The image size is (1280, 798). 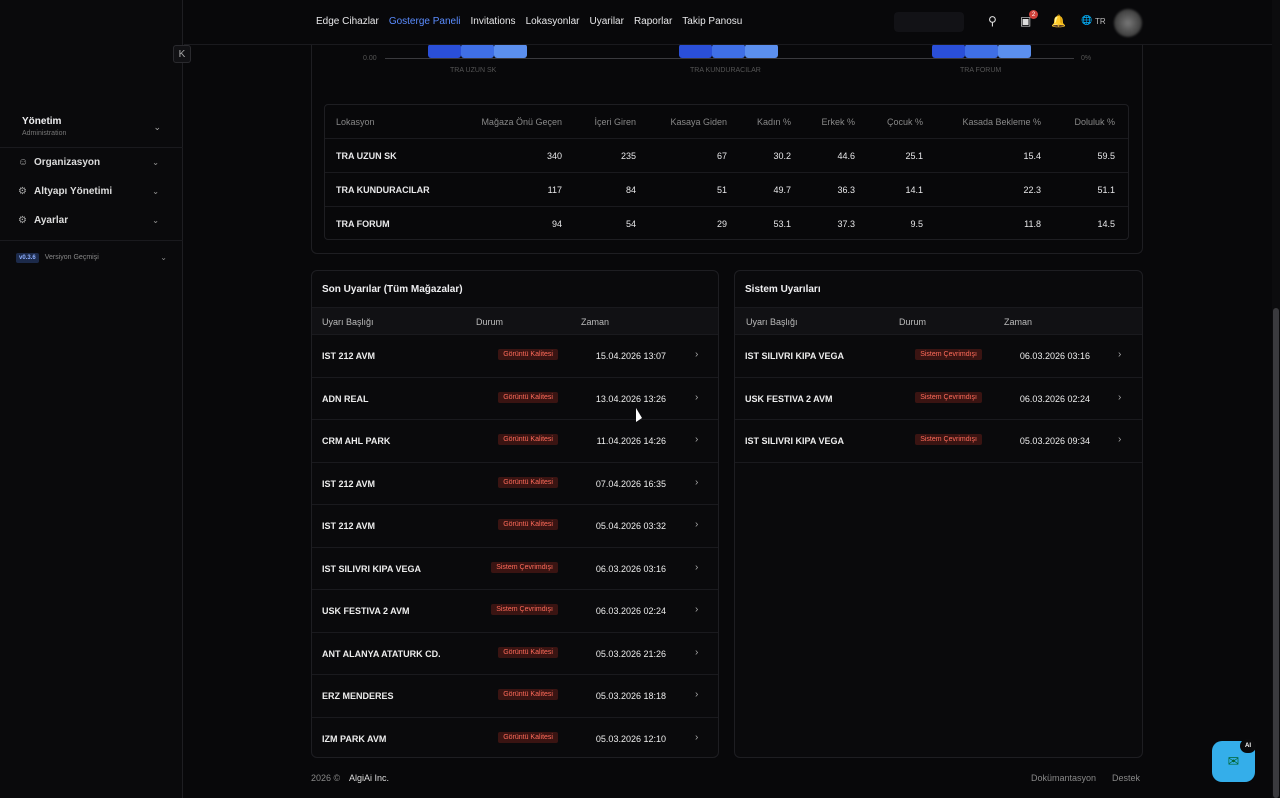 What do you see at coordinates (383, 190) in the screenshot?
I see `table-cell: TRA KUNDURACILAR` at bounding box center [383, 190].